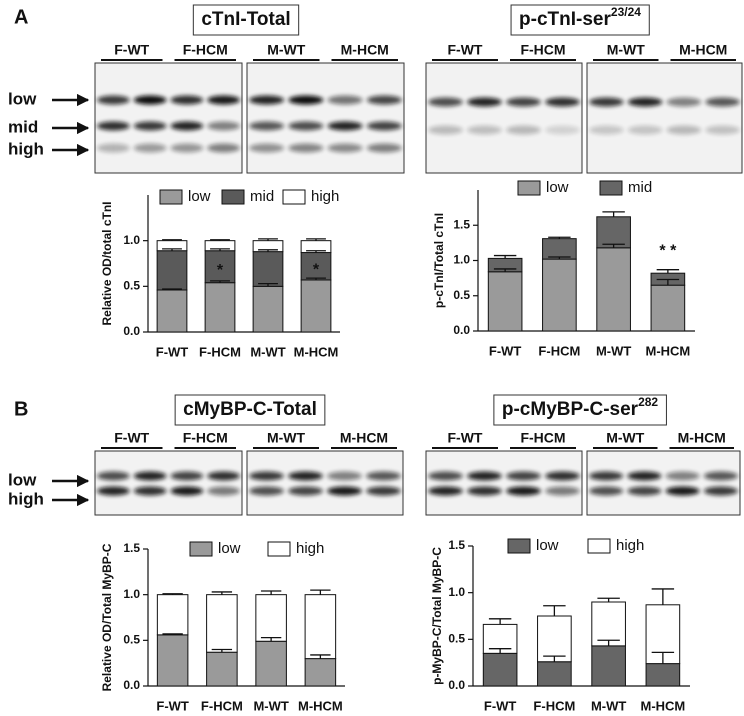  I want to click on band-label: high, so click(26, 148).